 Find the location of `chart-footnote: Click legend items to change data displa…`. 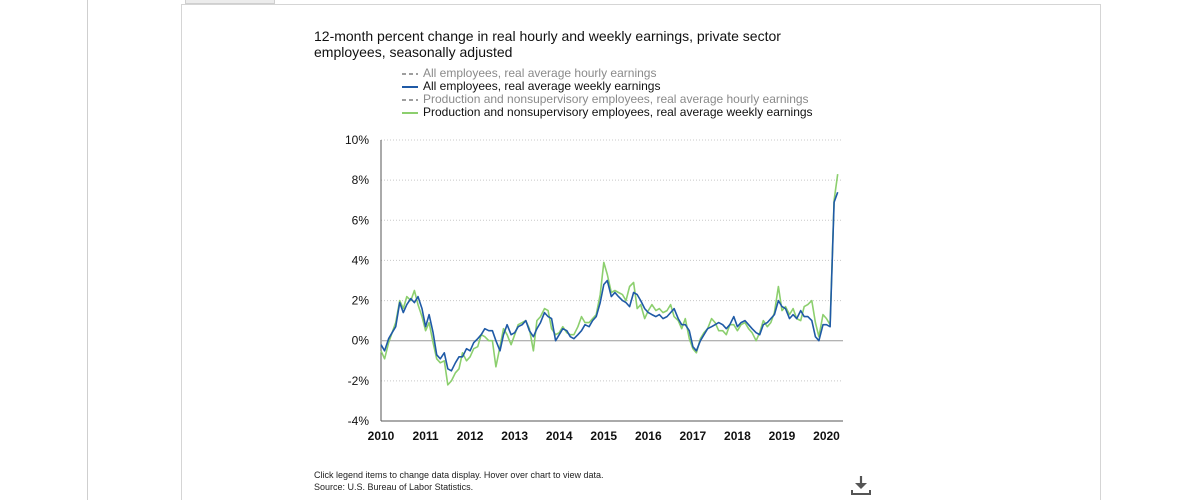

chart-footnote: Click legend items to change data displa… is located at coordinates (458, 481).